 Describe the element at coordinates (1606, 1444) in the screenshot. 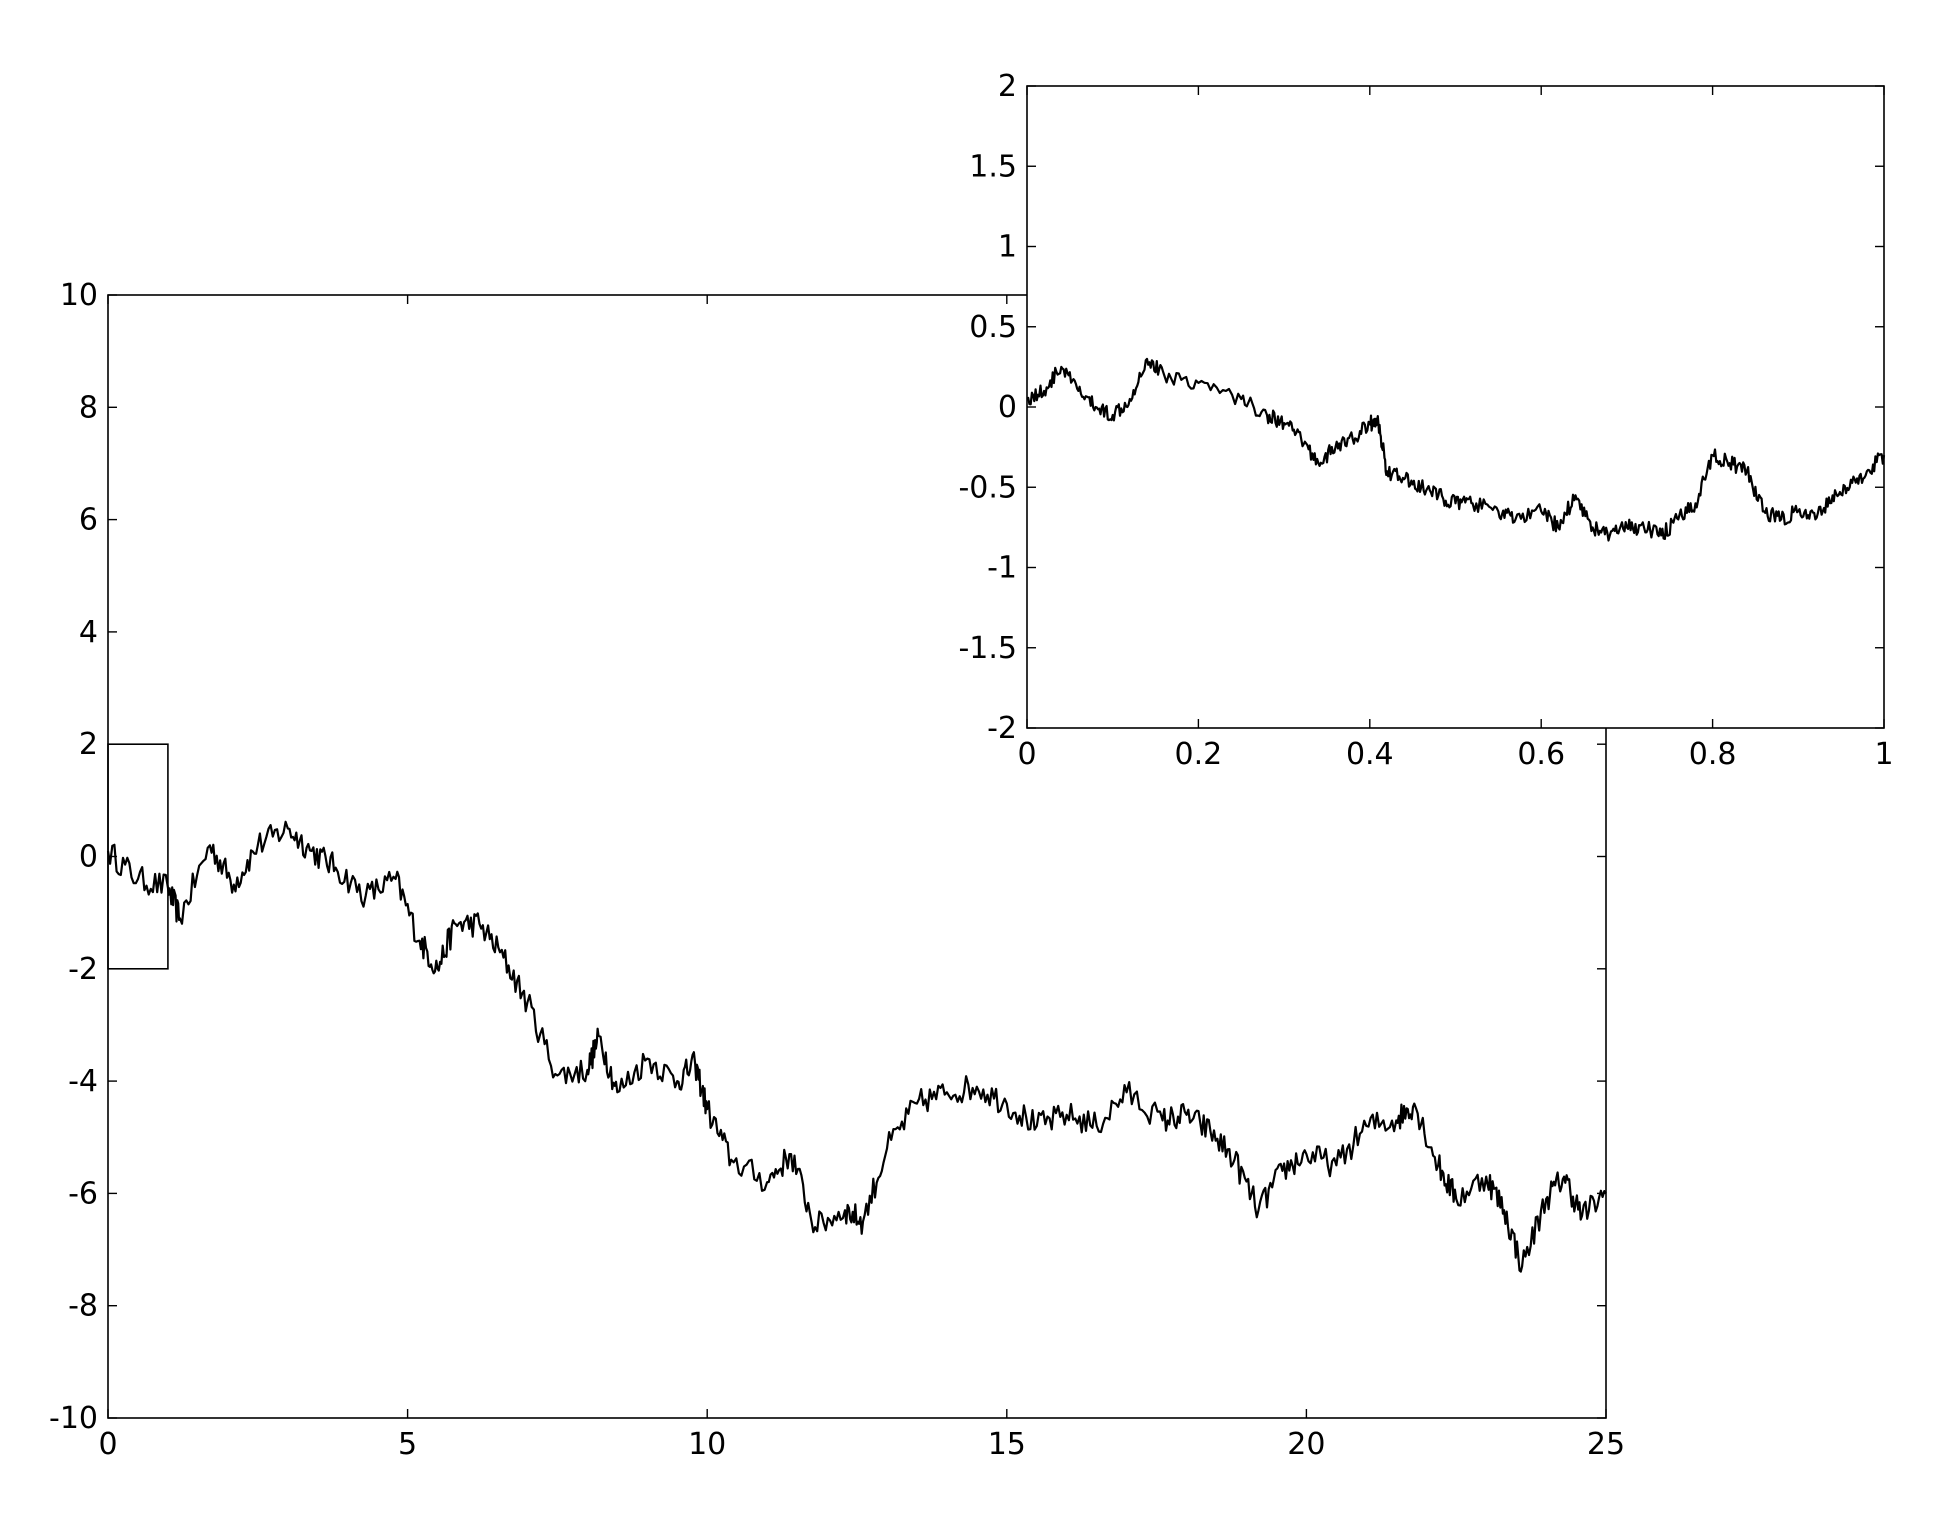

I see `main-x-tick-label: 25` at that location.